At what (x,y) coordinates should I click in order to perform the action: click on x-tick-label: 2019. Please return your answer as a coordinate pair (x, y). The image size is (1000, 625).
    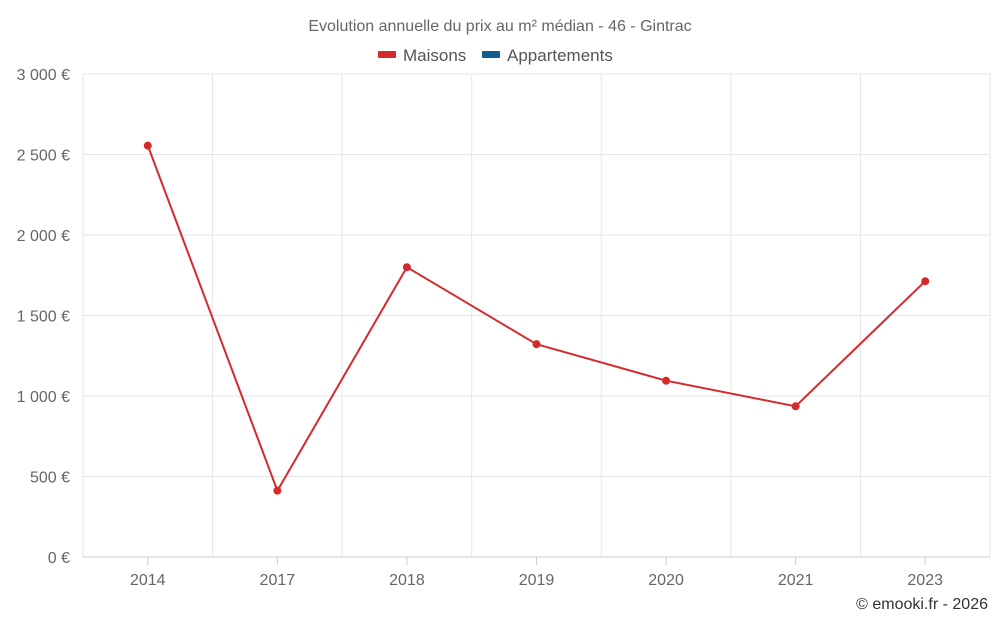
    Looking at the image, I should click on (537, 580).